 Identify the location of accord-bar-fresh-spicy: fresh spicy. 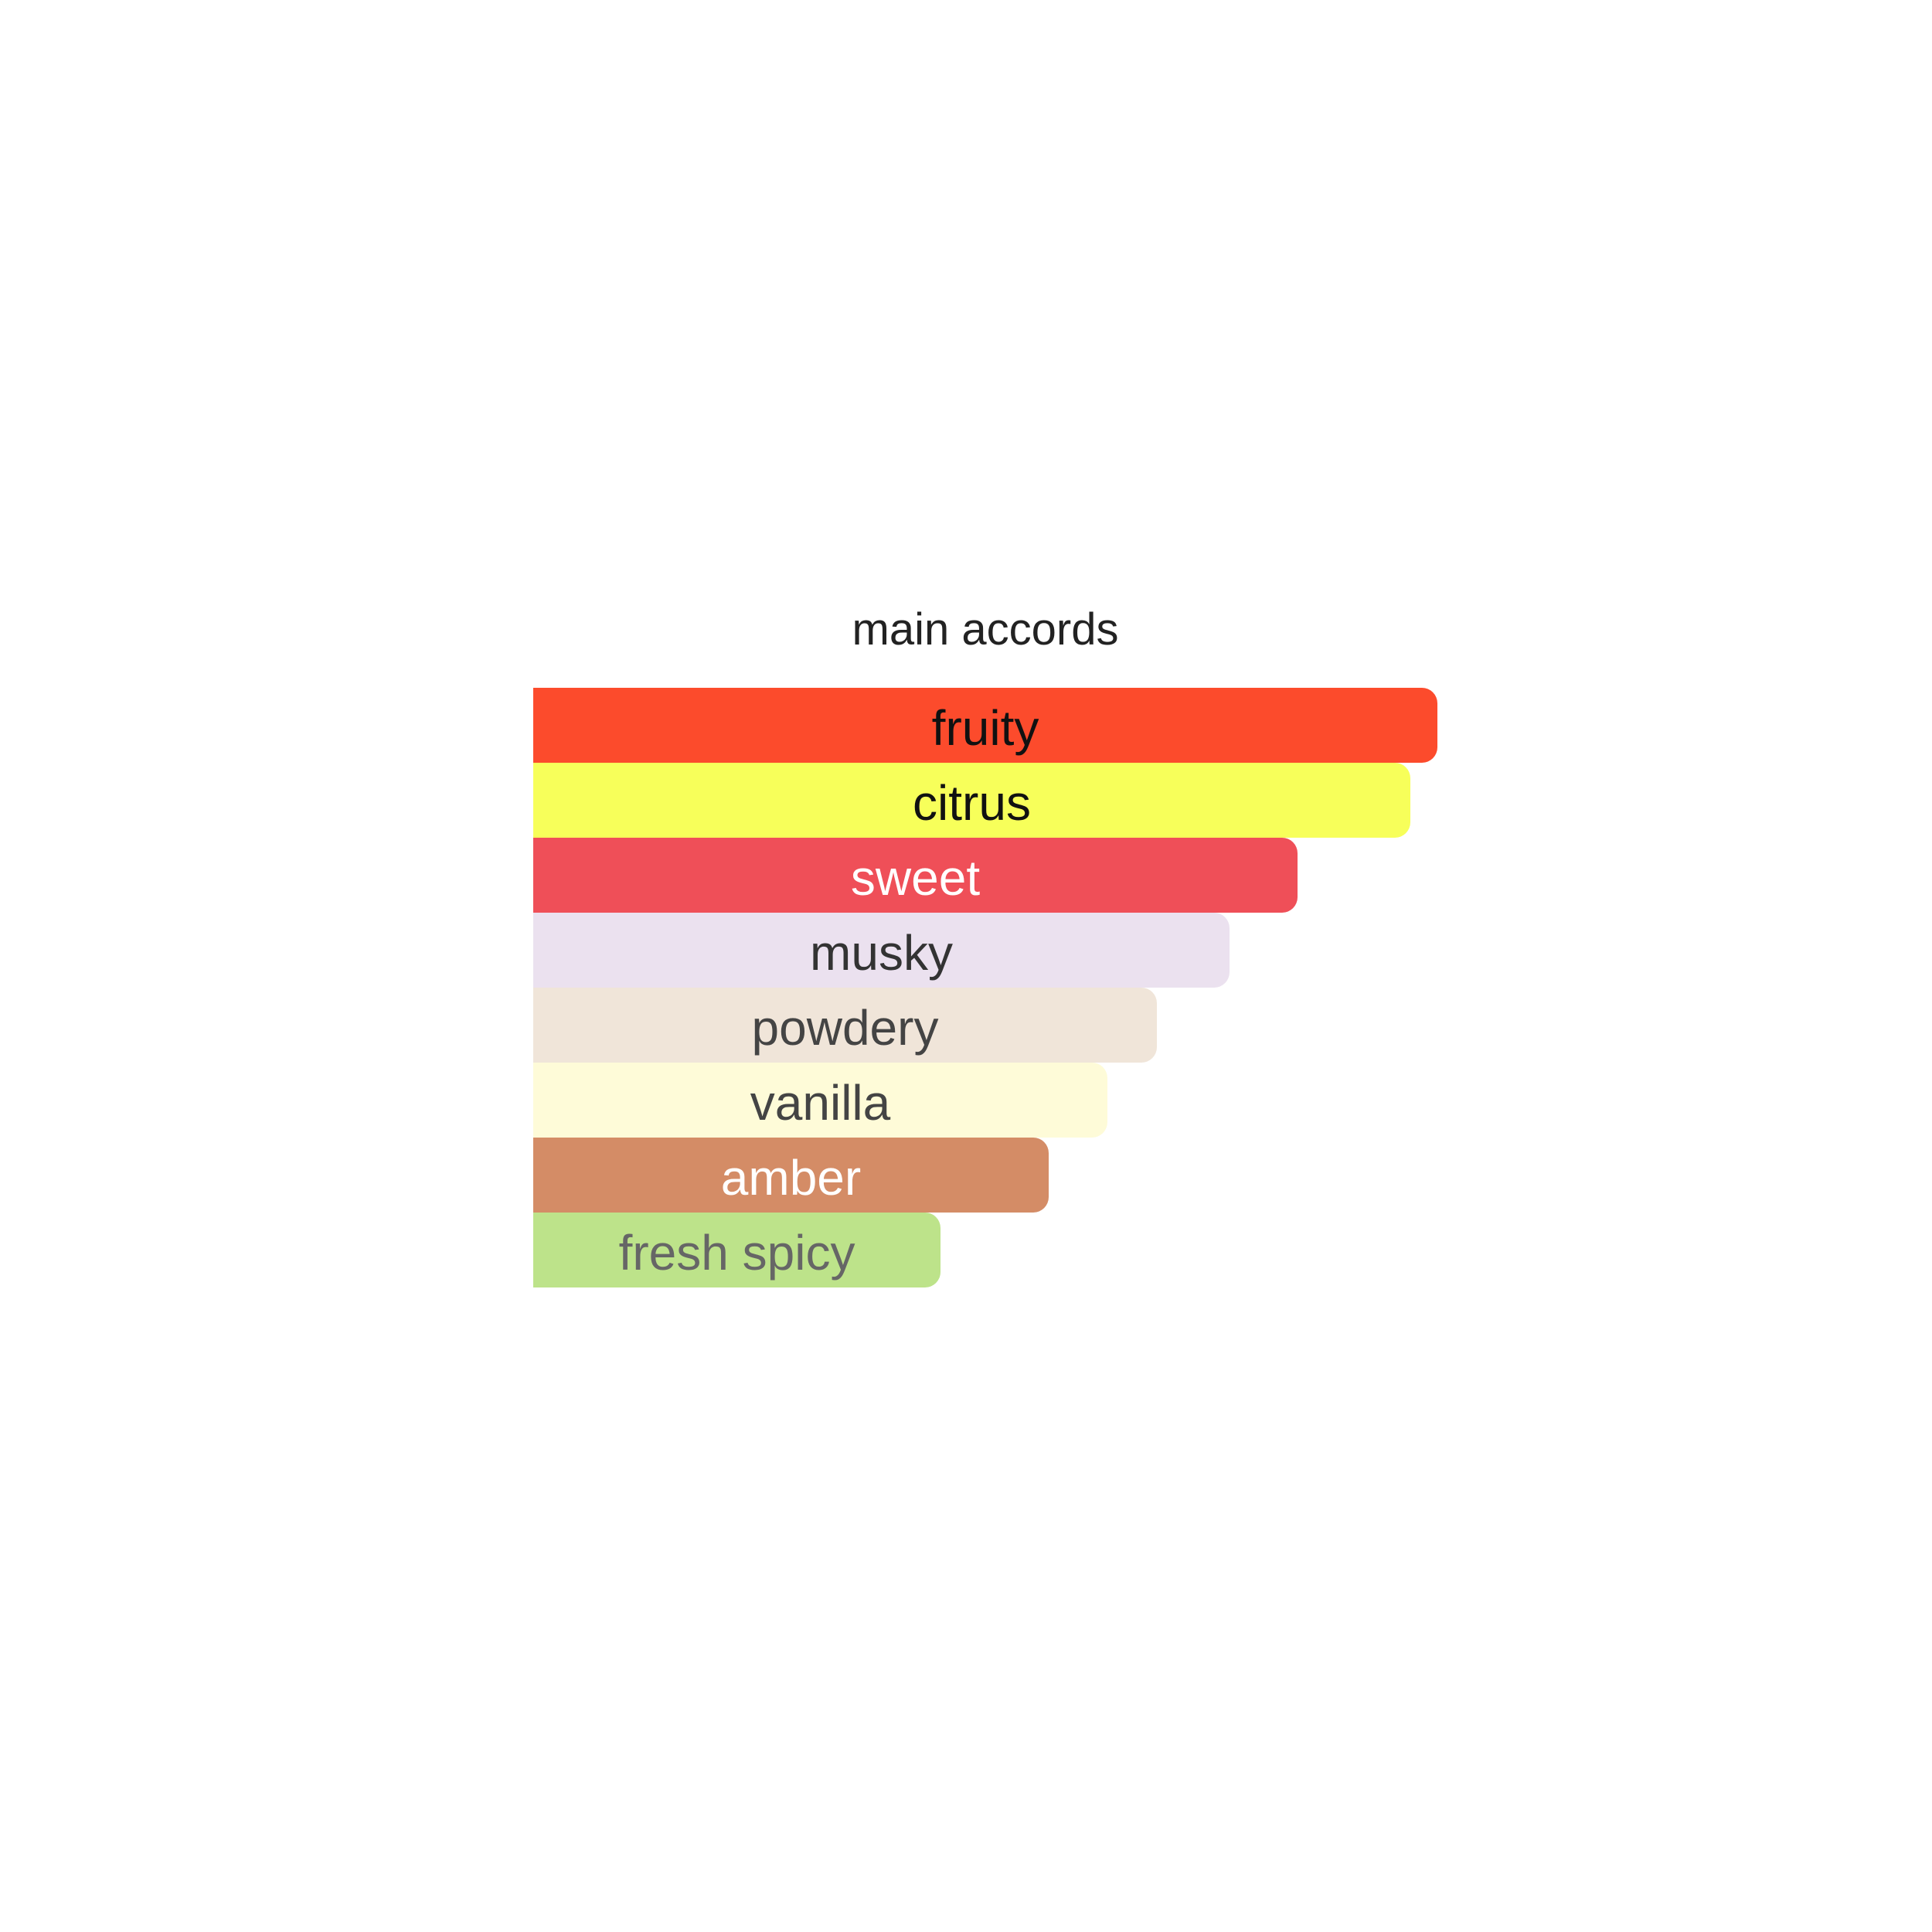
(737, 1250).